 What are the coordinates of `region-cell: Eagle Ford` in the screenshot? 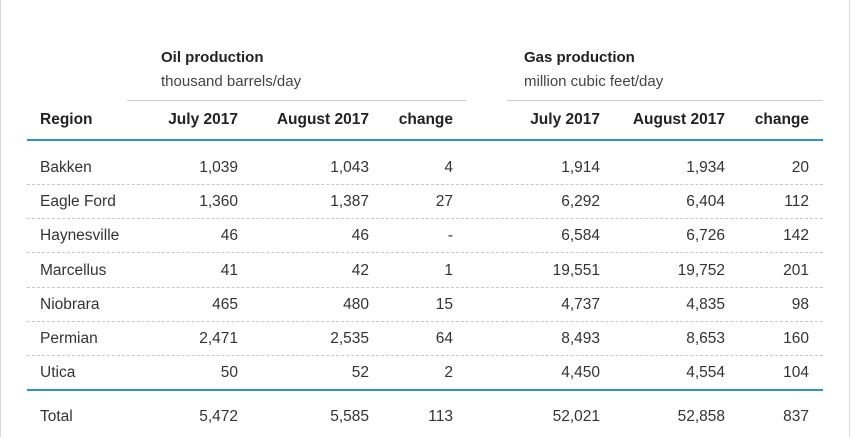 It's located at (78, 201).